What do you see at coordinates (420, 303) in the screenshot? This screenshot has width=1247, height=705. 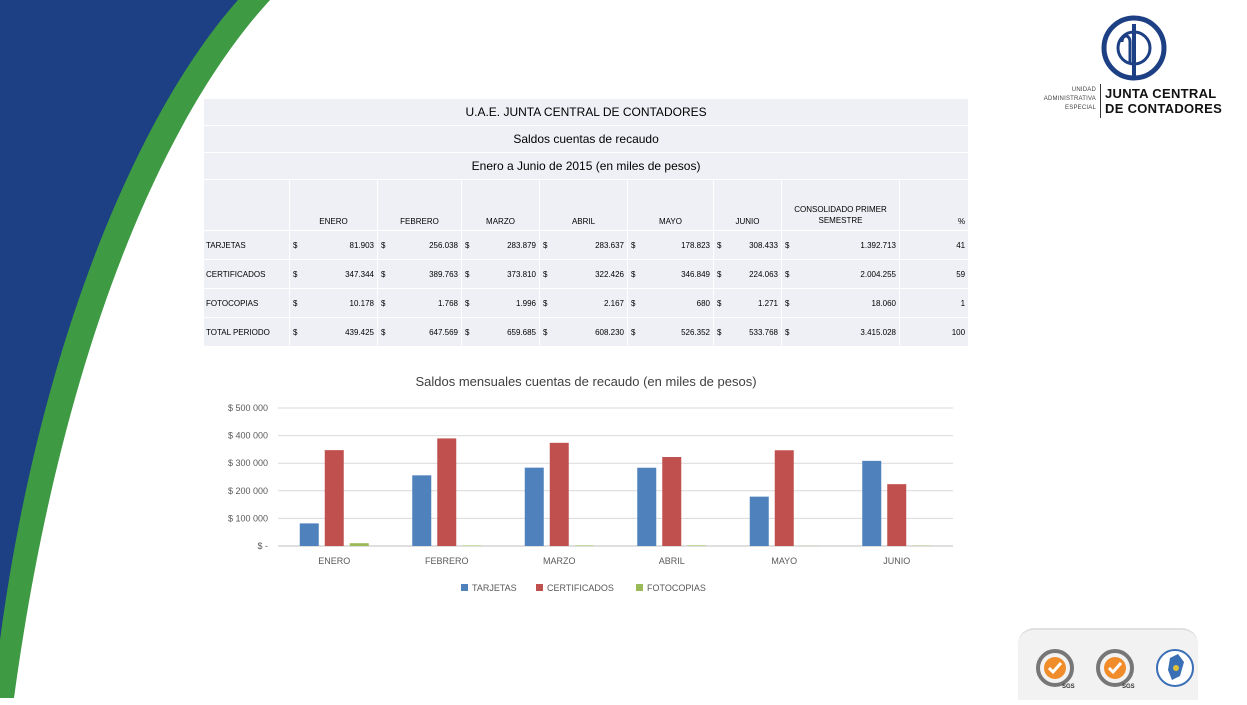 I see `value-cell: $1.768` at bounding box center [420, 303].